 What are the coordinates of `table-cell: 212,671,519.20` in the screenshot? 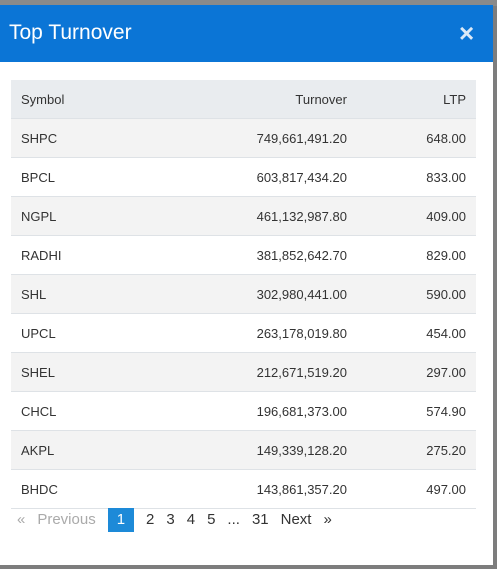 It's located at (247, 372).